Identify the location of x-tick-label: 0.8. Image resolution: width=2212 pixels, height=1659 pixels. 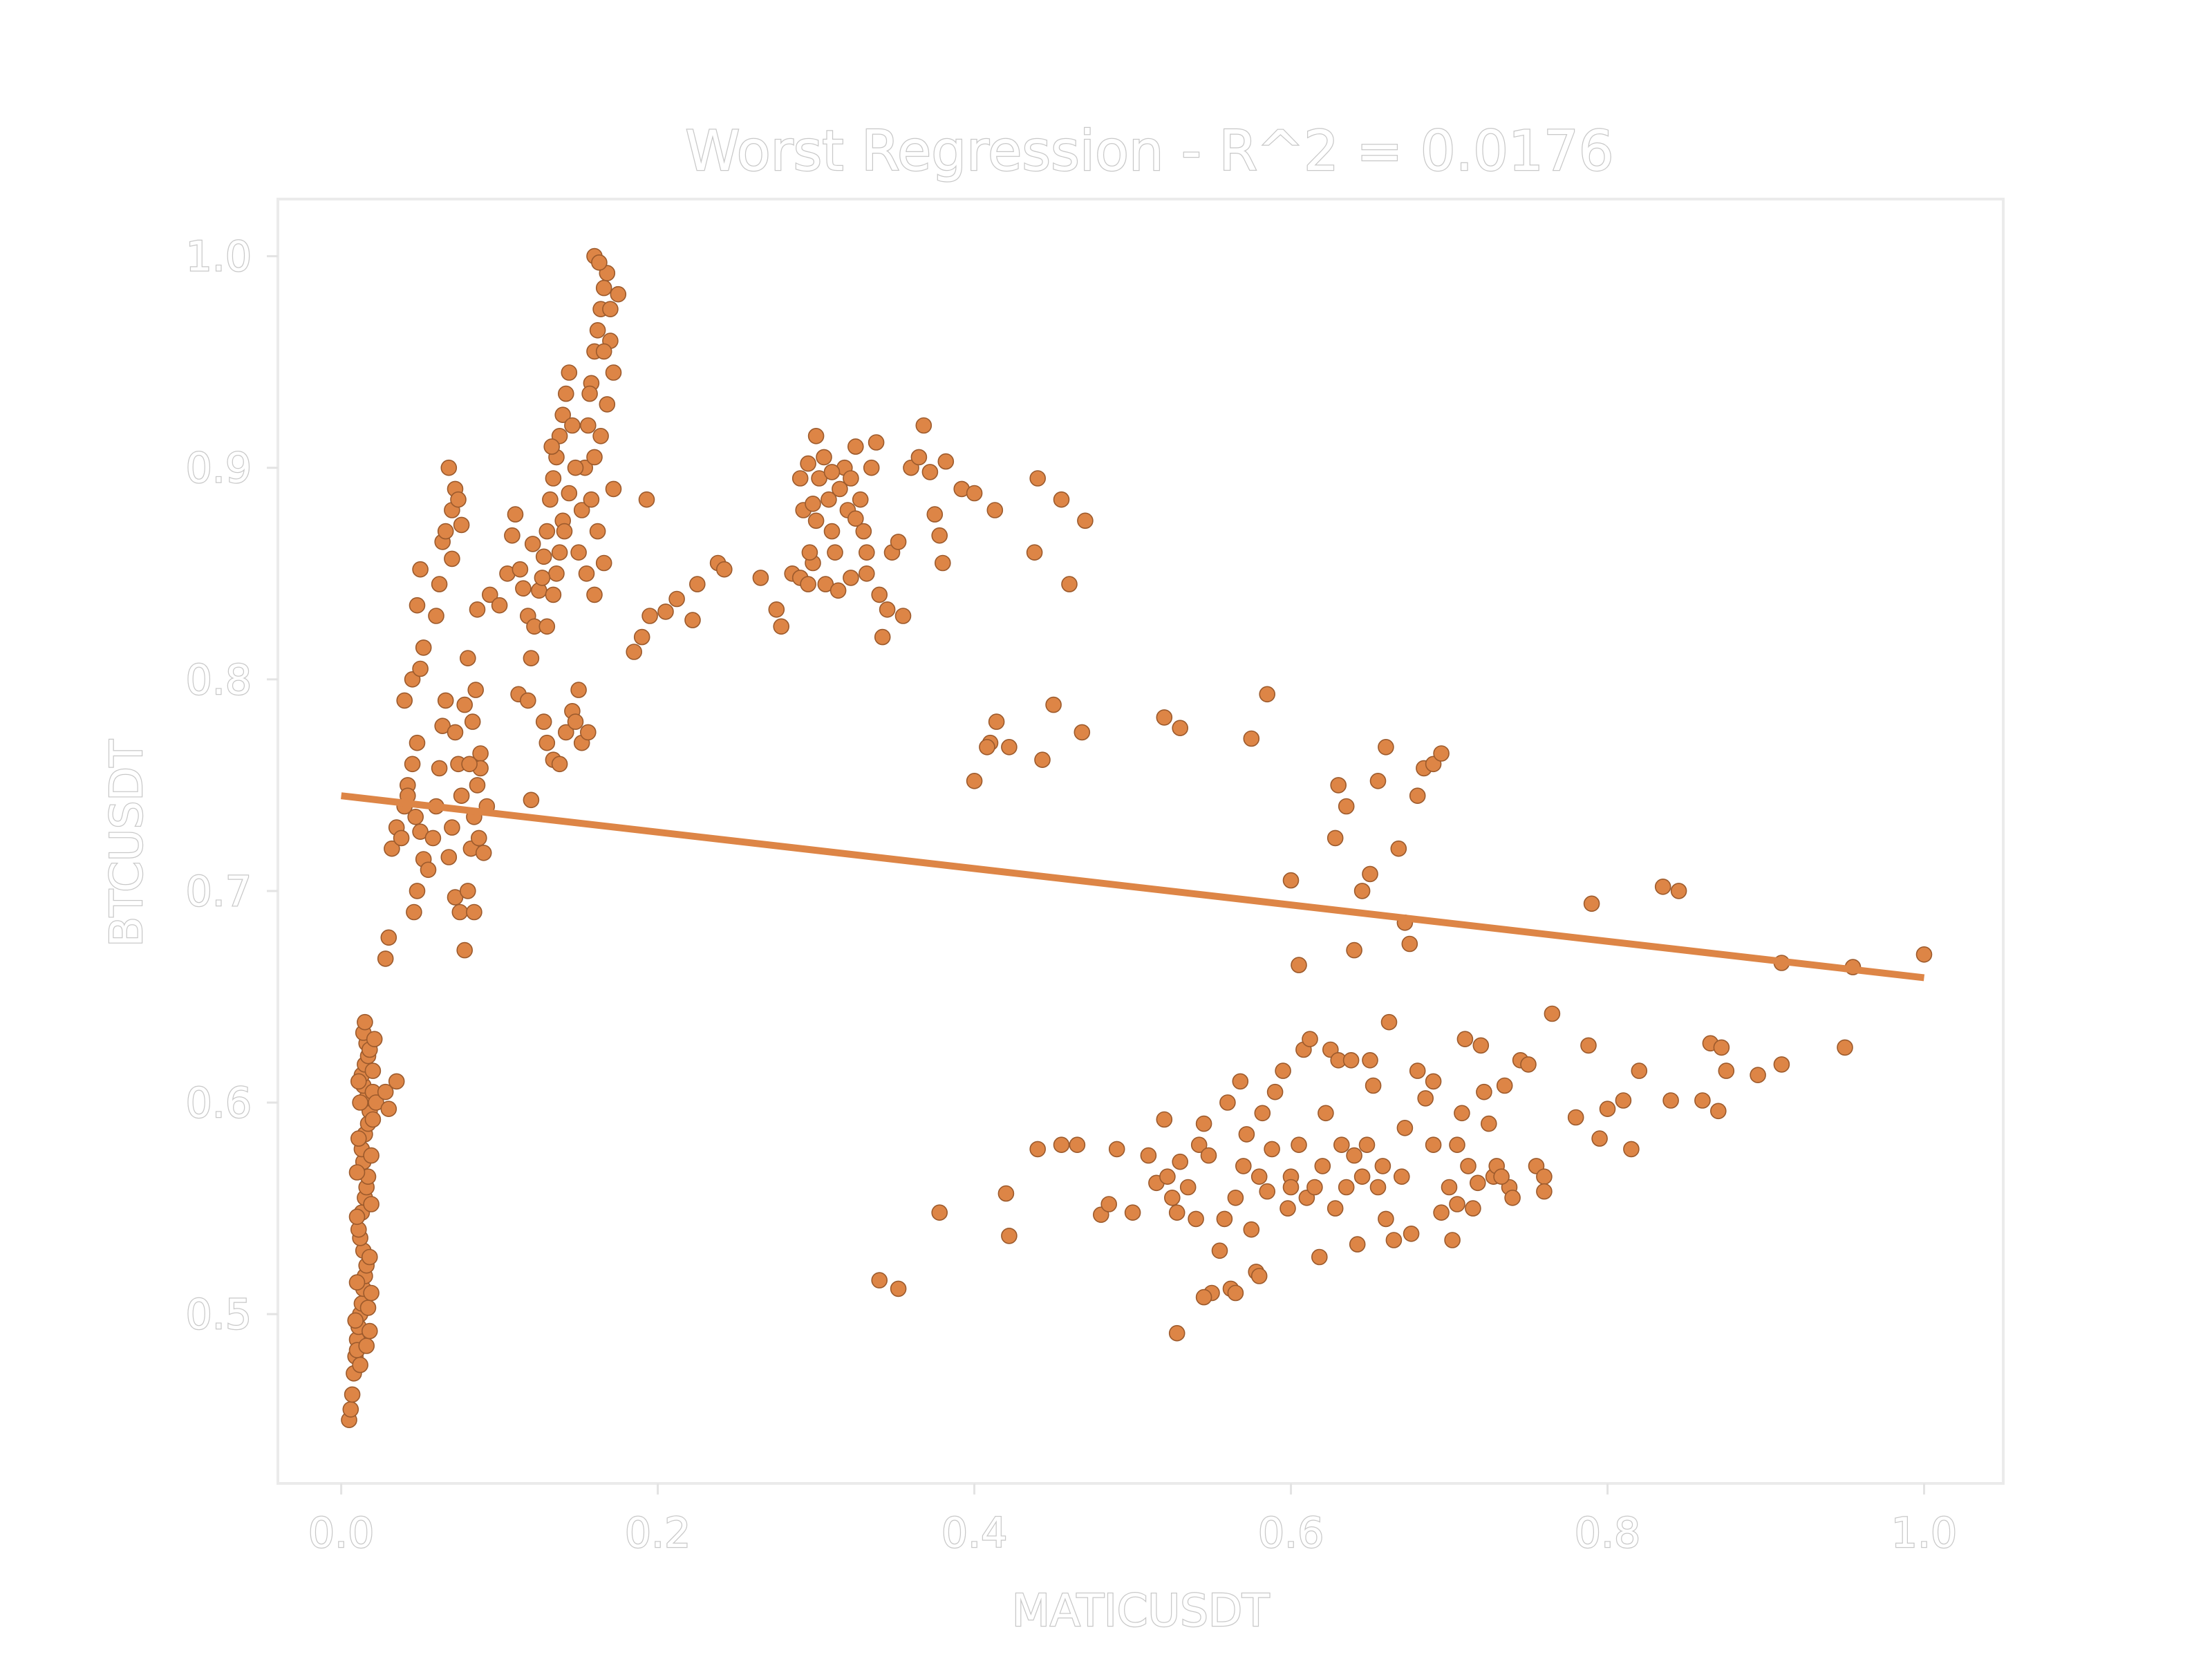
(1607, 1533).